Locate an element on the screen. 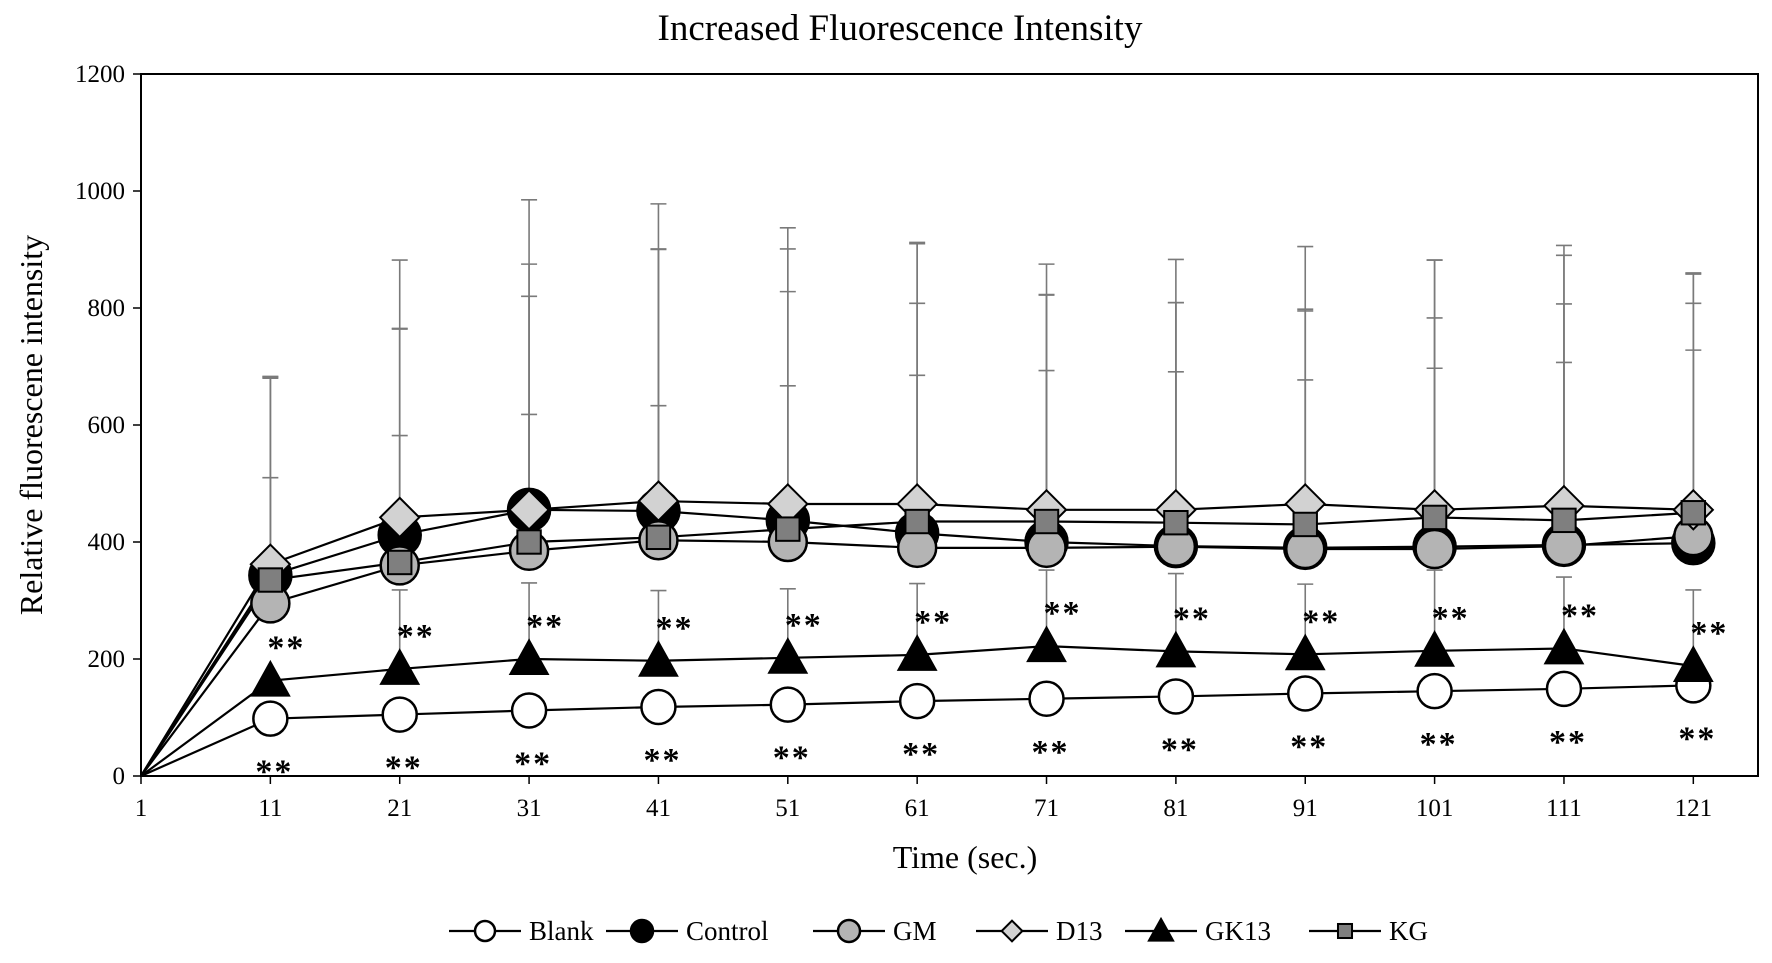 This screenshot has width=1772, height=963. x-tick-label: 71 is located at coordinates (1046, 808).